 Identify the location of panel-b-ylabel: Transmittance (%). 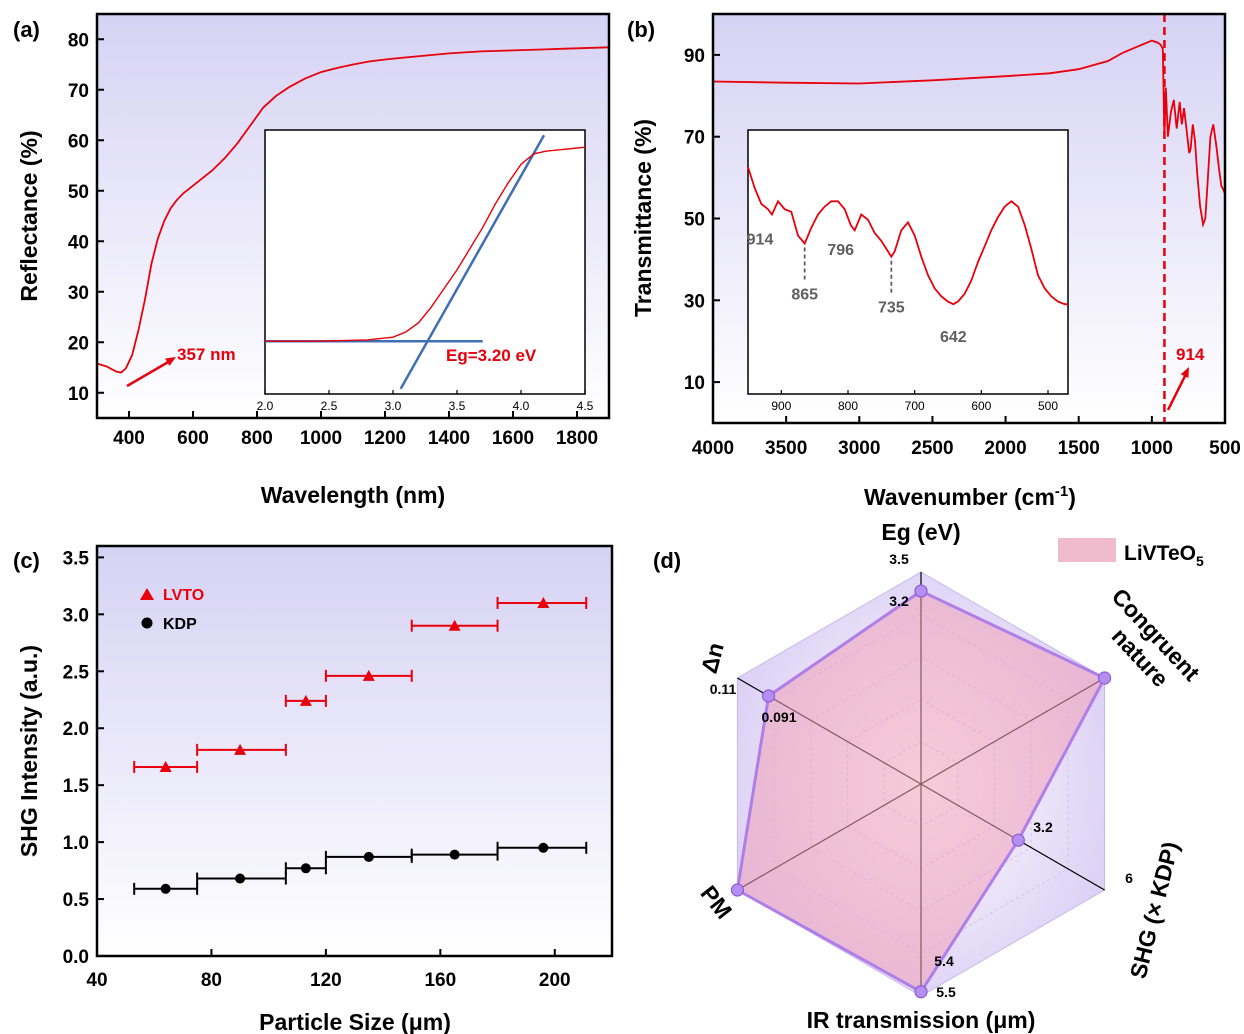
(643, 218).